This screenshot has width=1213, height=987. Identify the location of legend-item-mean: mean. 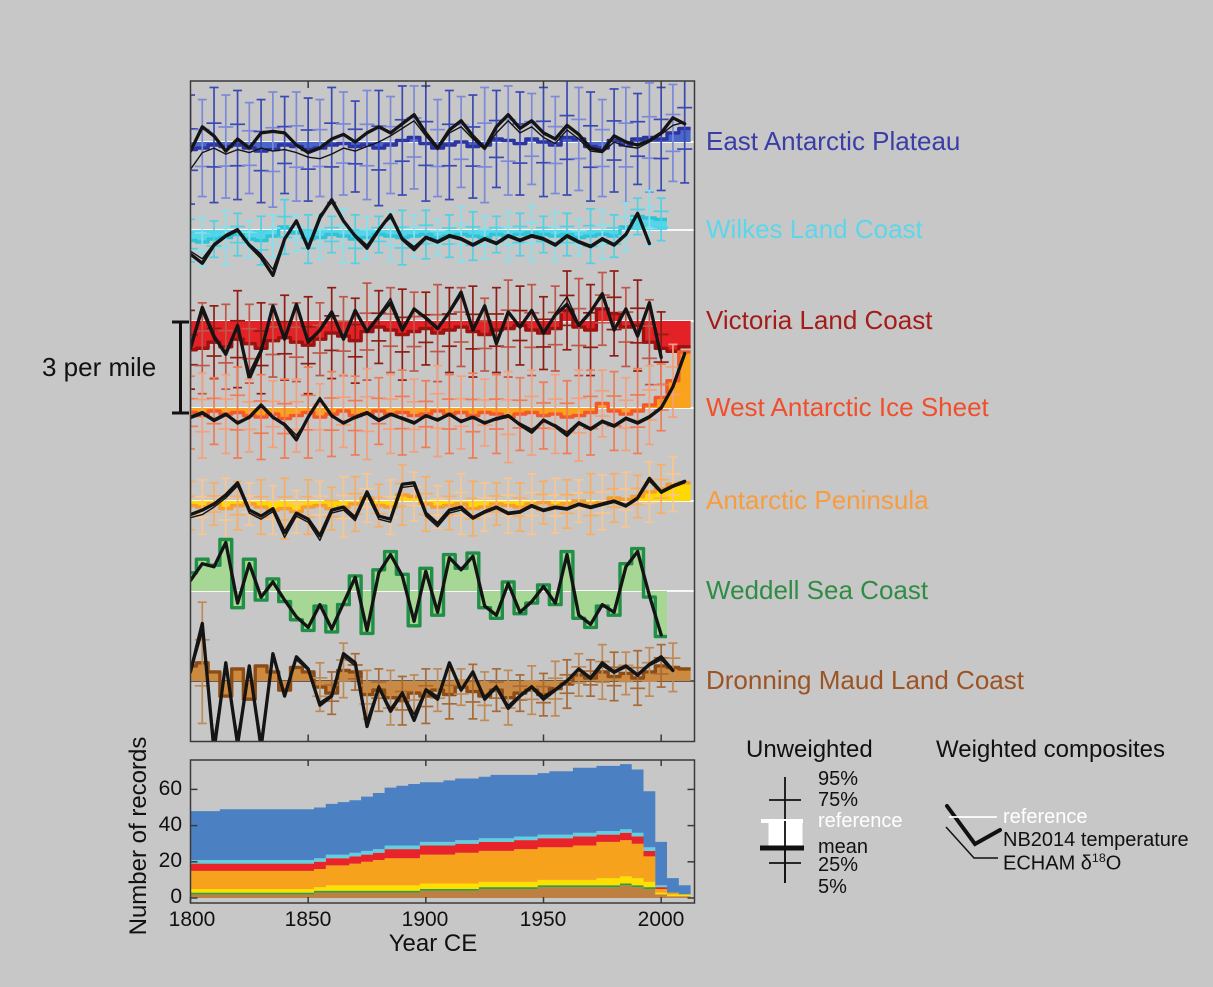
(843, 847).